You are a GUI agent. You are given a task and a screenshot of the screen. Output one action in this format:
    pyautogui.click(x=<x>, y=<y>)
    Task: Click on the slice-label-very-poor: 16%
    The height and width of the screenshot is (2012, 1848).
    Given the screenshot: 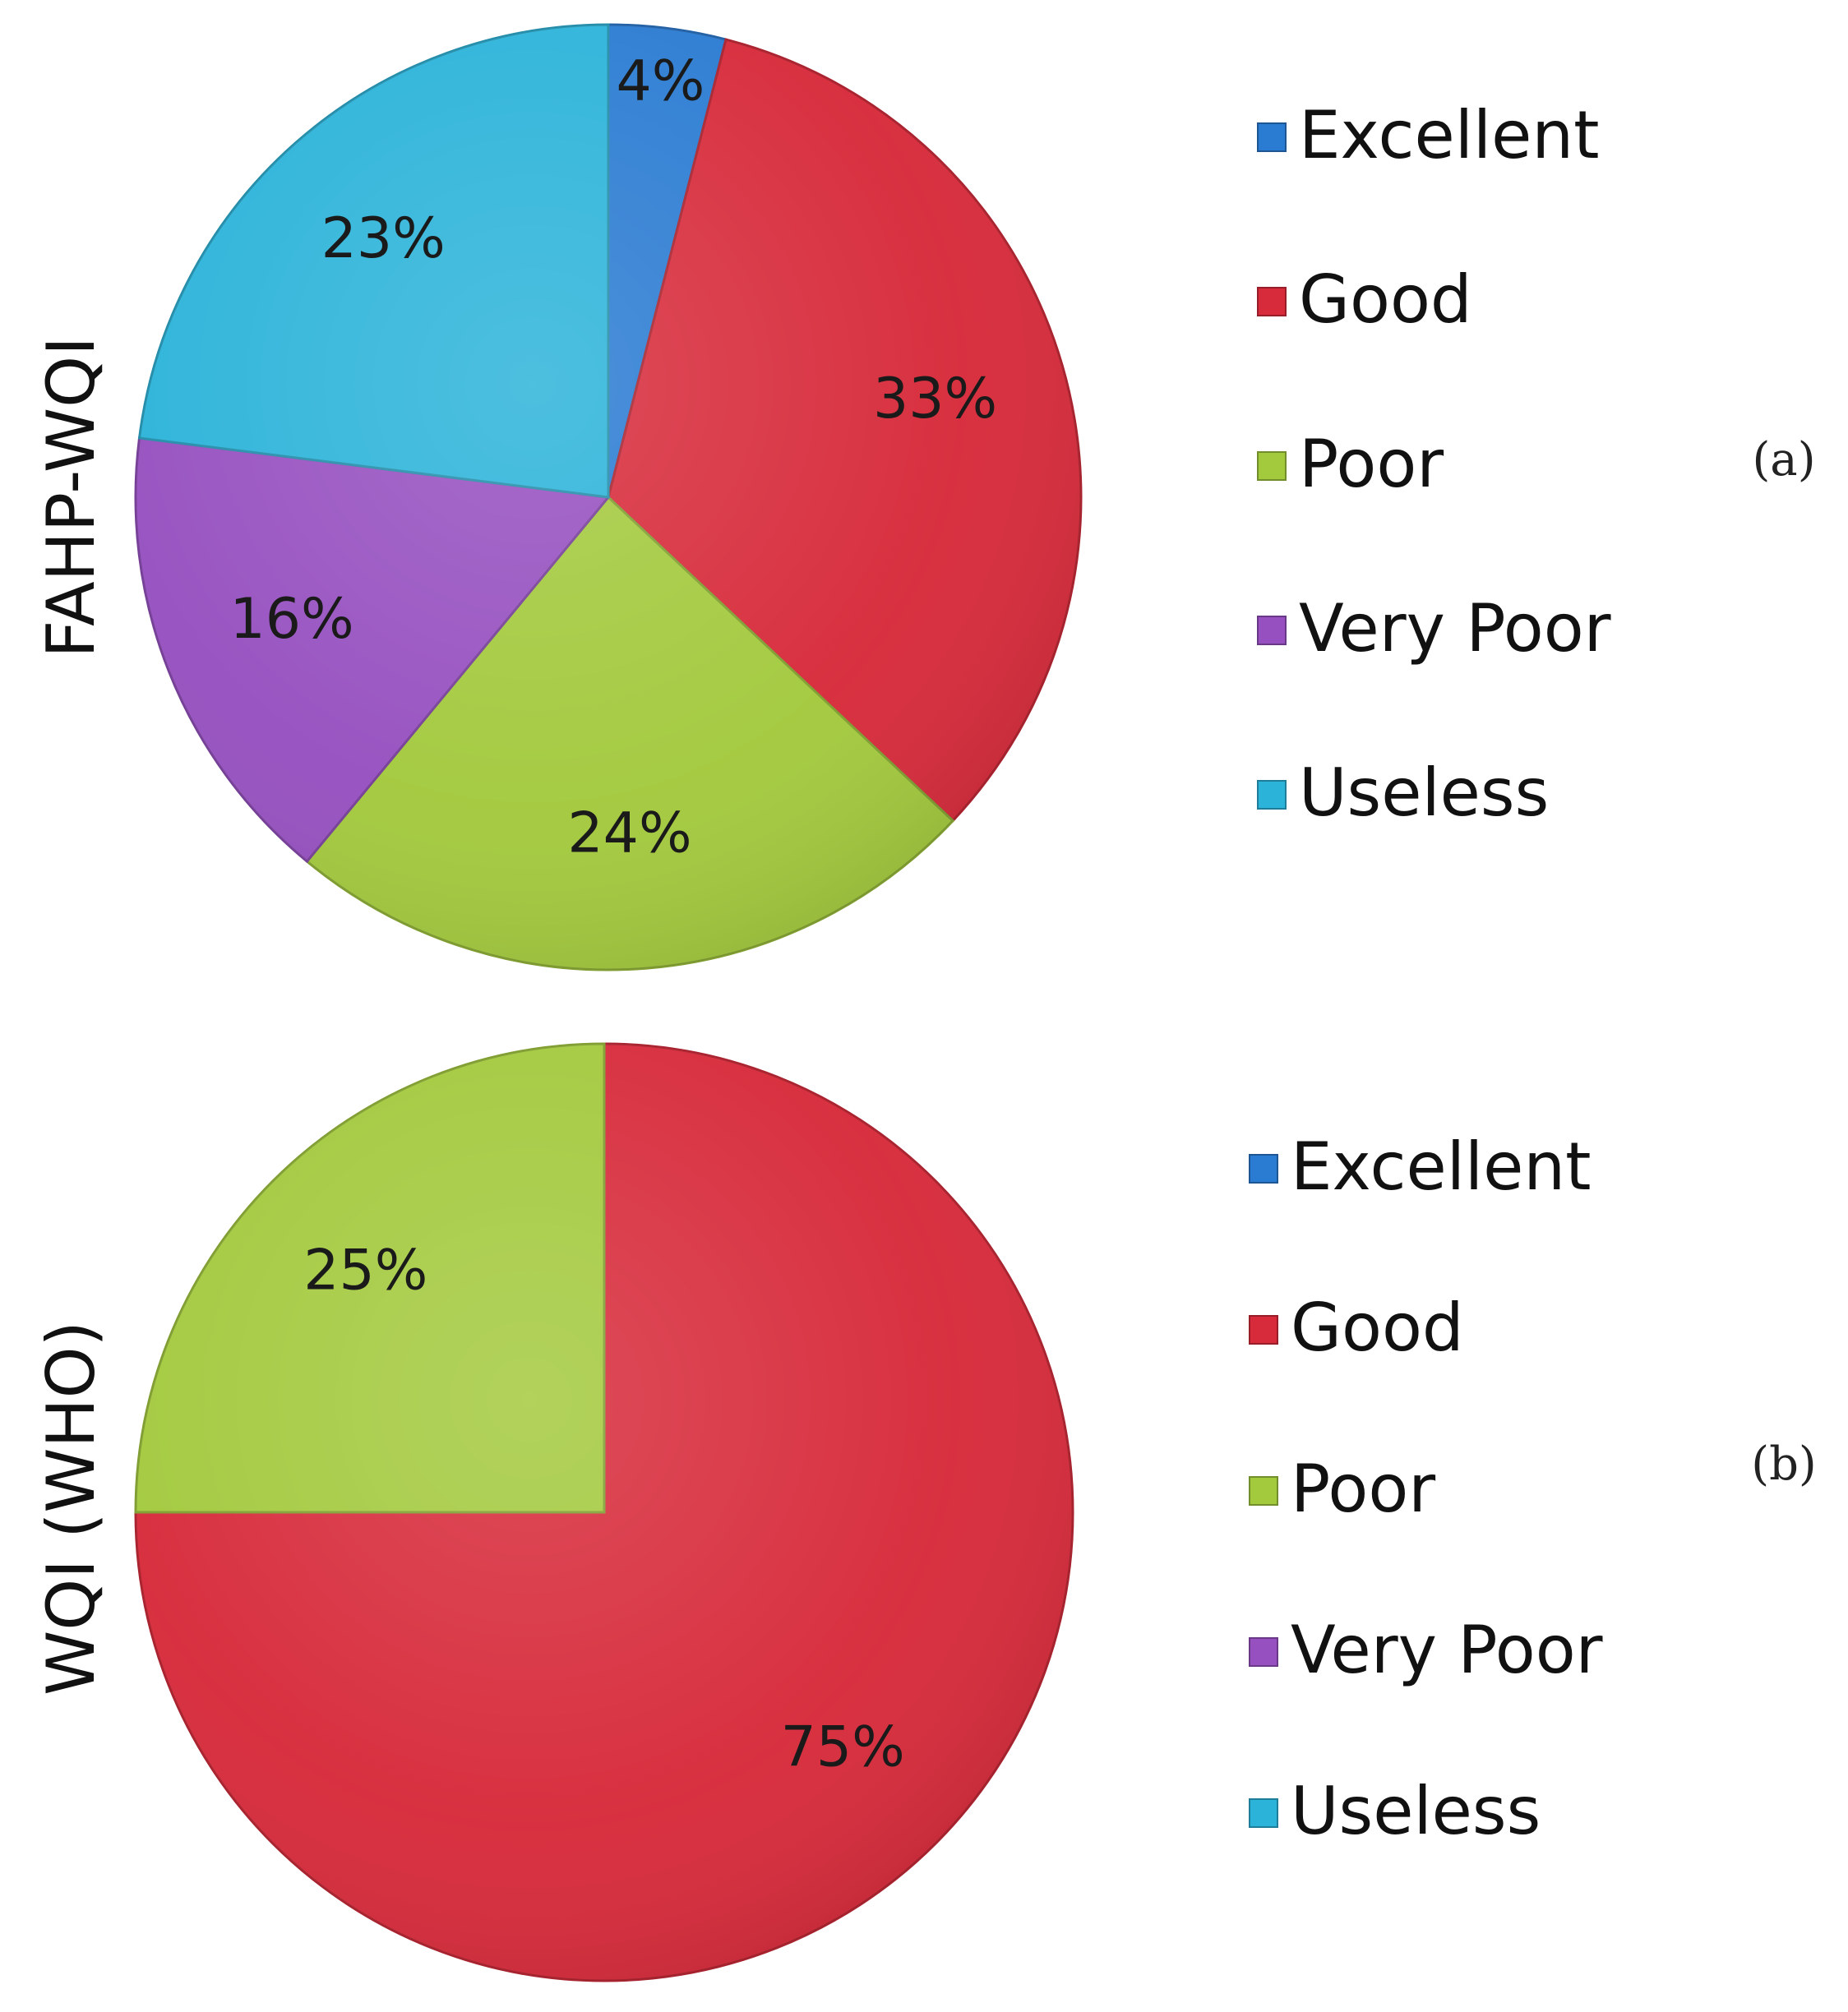 What is the action you would take?
    pyautogui.click(x=292, y=619)
    